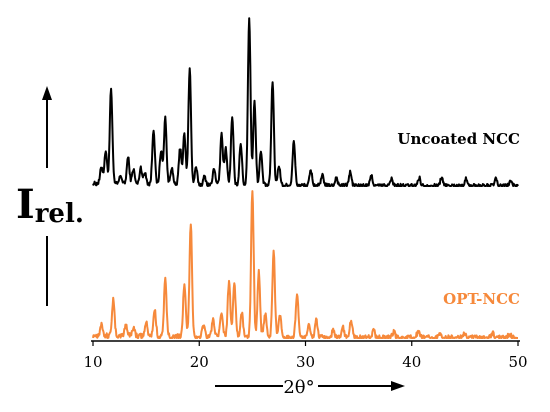 The height and width of the screenshot is (412, 550). I want to click on x-tick-label-40: 40, so click(411, 362).